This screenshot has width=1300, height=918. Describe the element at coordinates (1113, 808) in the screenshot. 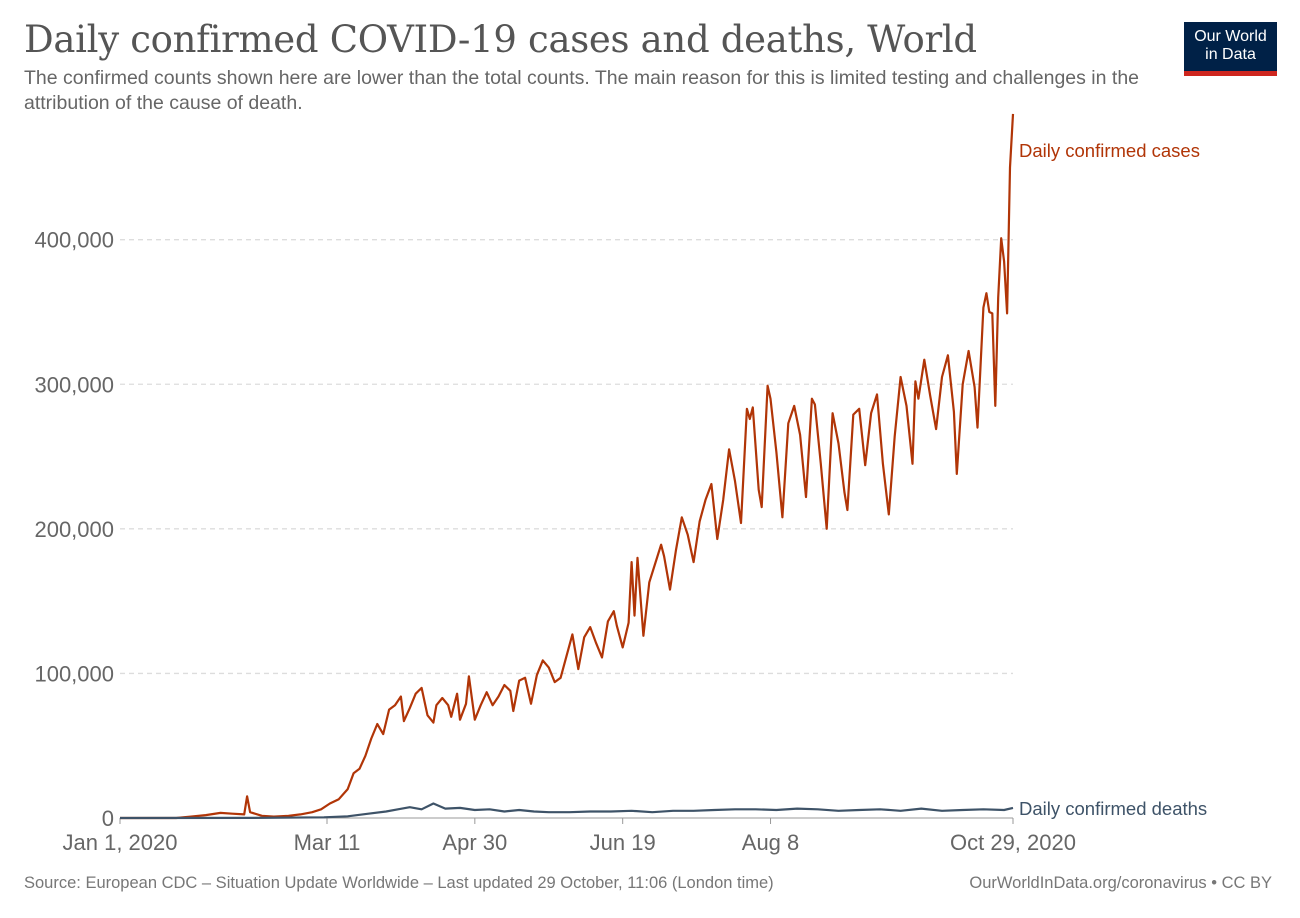

I see `deaths-label: Daily confirmed deaths` at that location.